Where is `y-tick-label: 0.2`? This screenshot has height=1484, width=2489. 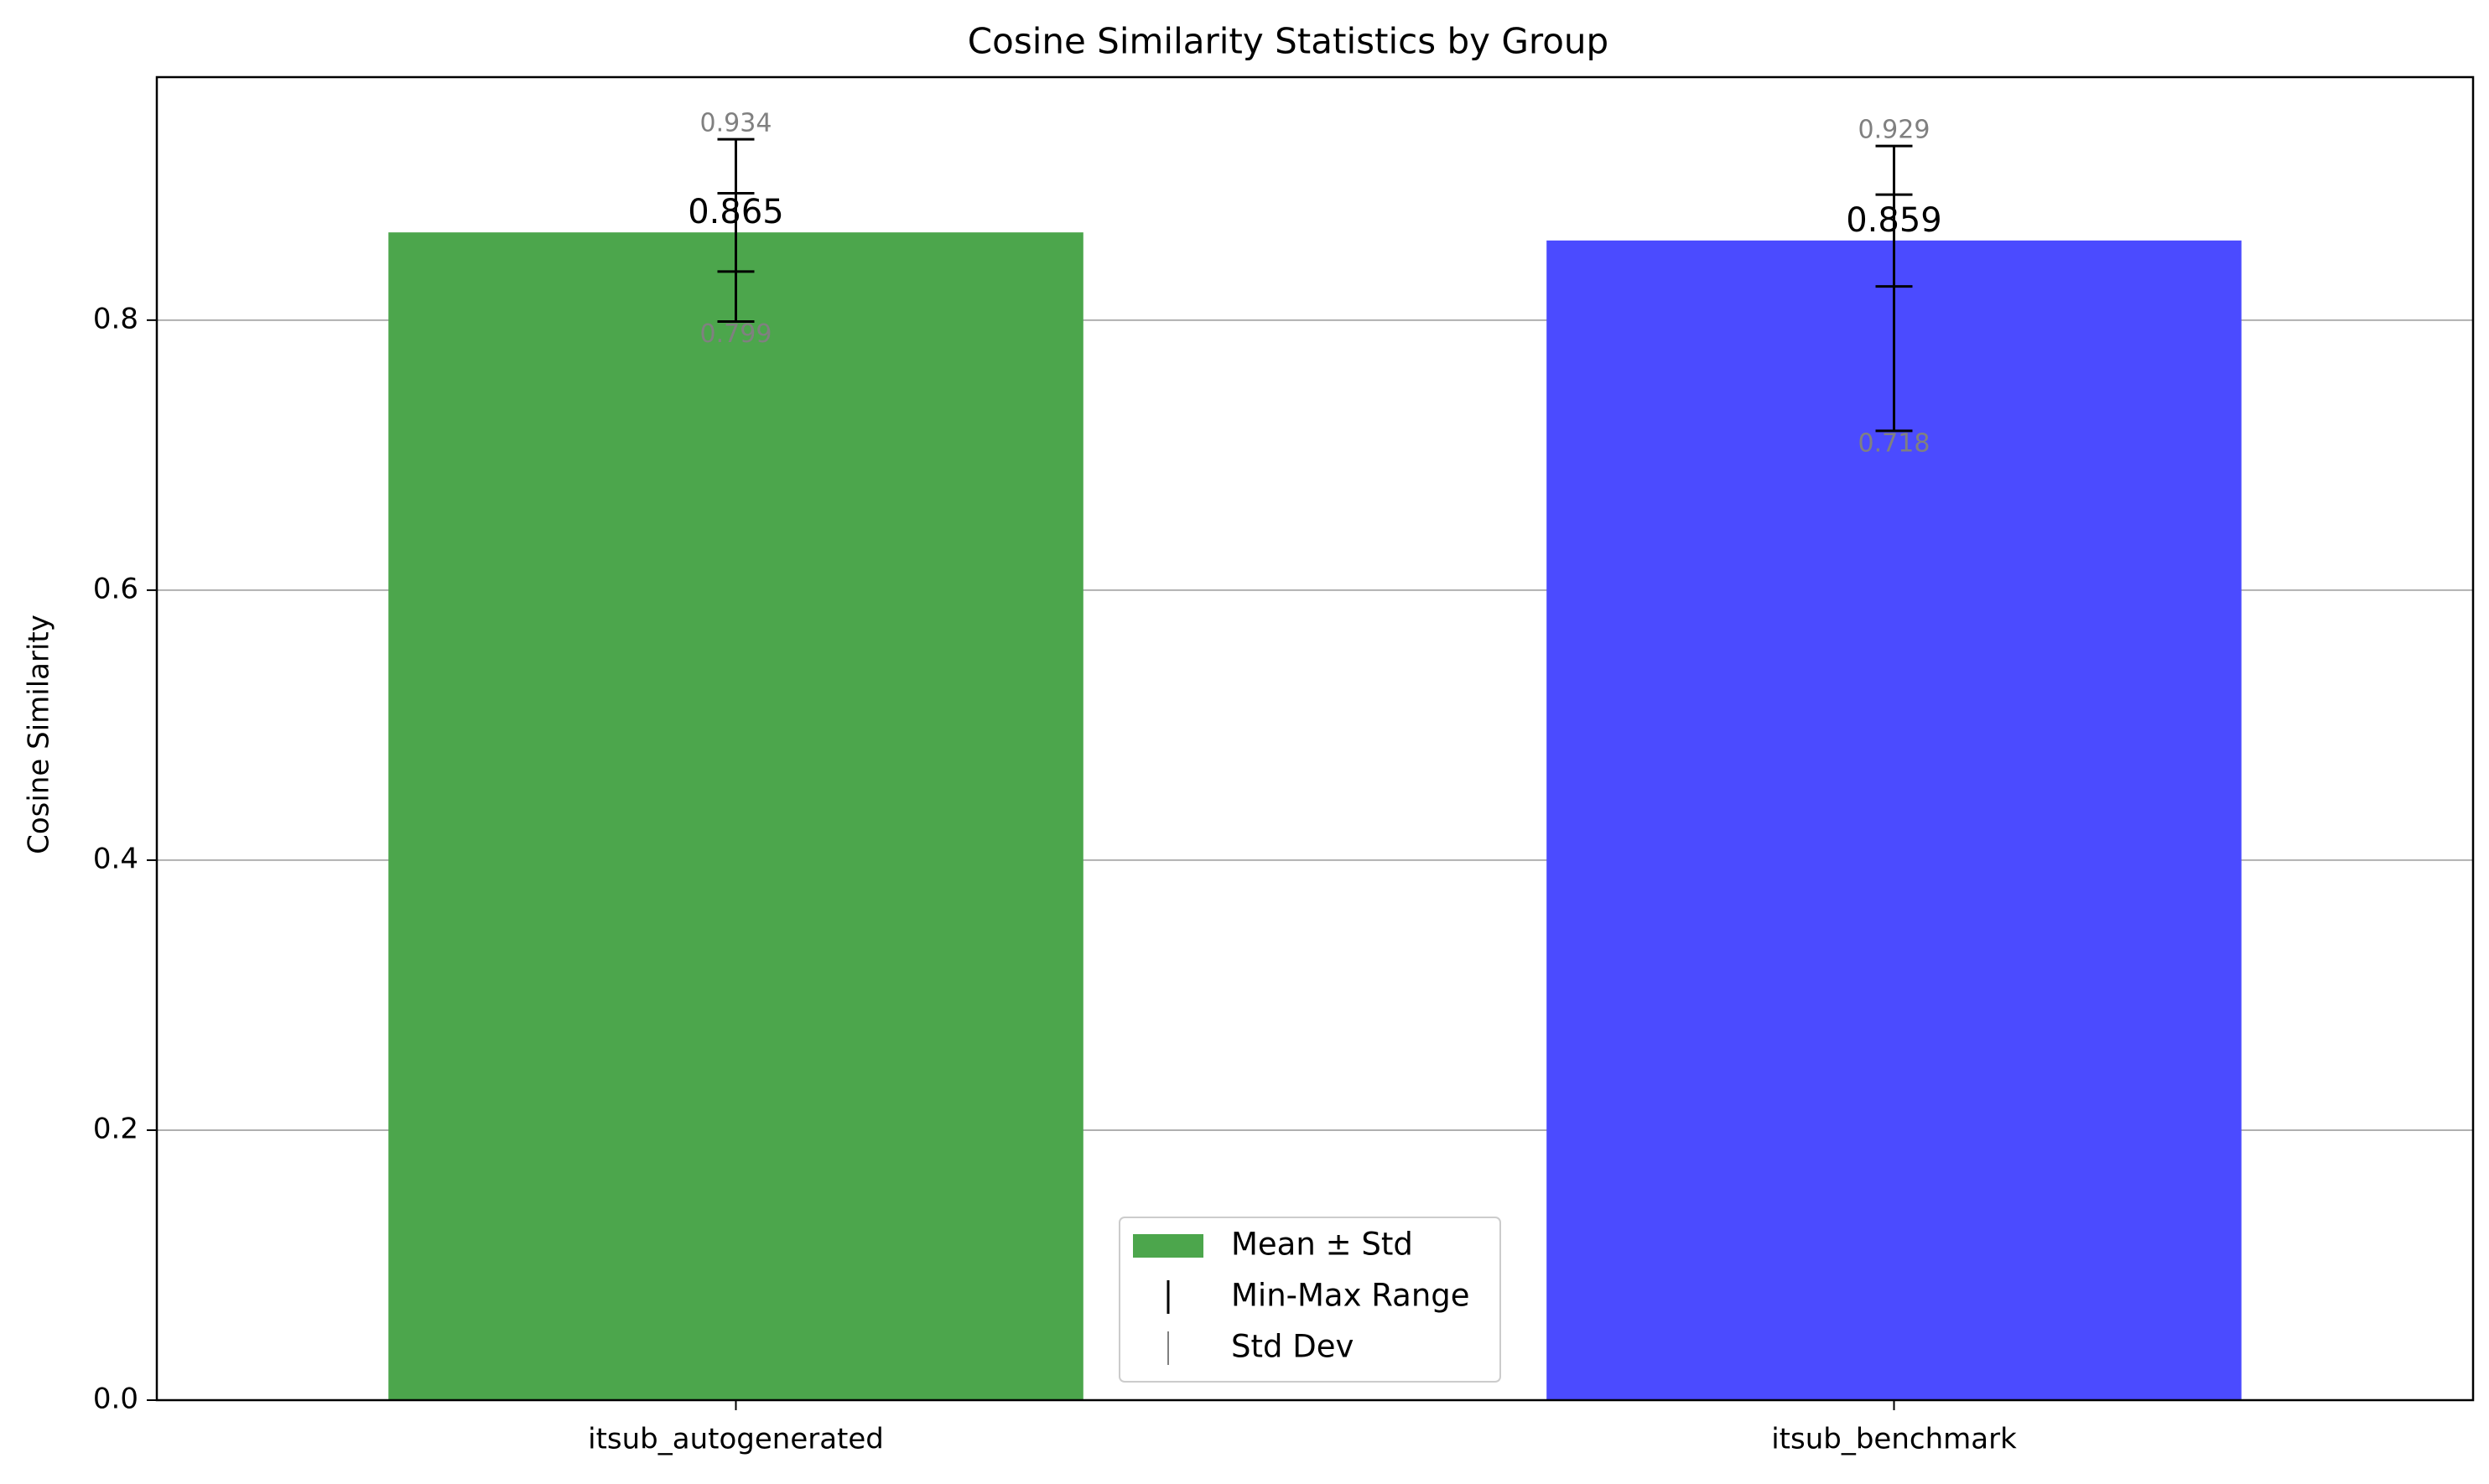 y-tick-label: 0.2 is located at coordinates (116, 1128).